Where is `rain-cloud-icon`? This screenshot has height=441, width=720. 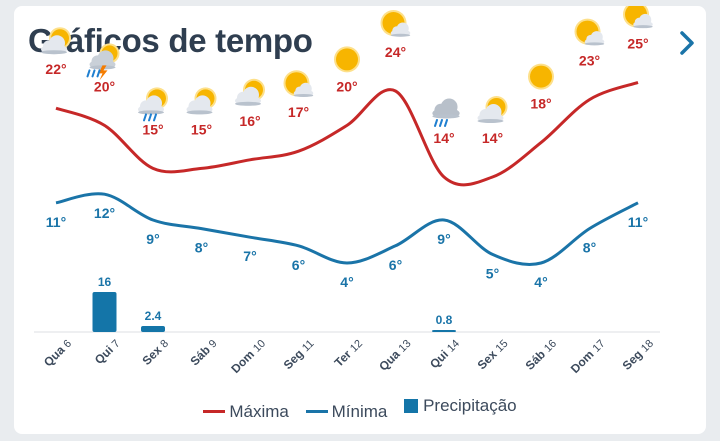
rain-cloud-icon is located at coordinates (446, 112).